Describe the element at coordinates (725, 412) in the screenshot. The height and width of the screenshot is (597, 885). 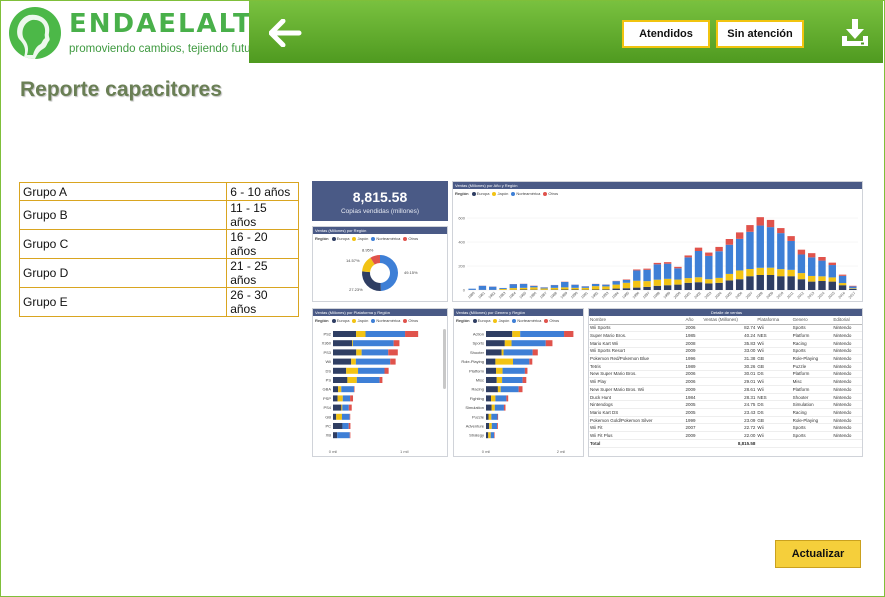
I see `table-row: Mario Kart DS 2005 23.43 DS Racing Nintendo` at that location.